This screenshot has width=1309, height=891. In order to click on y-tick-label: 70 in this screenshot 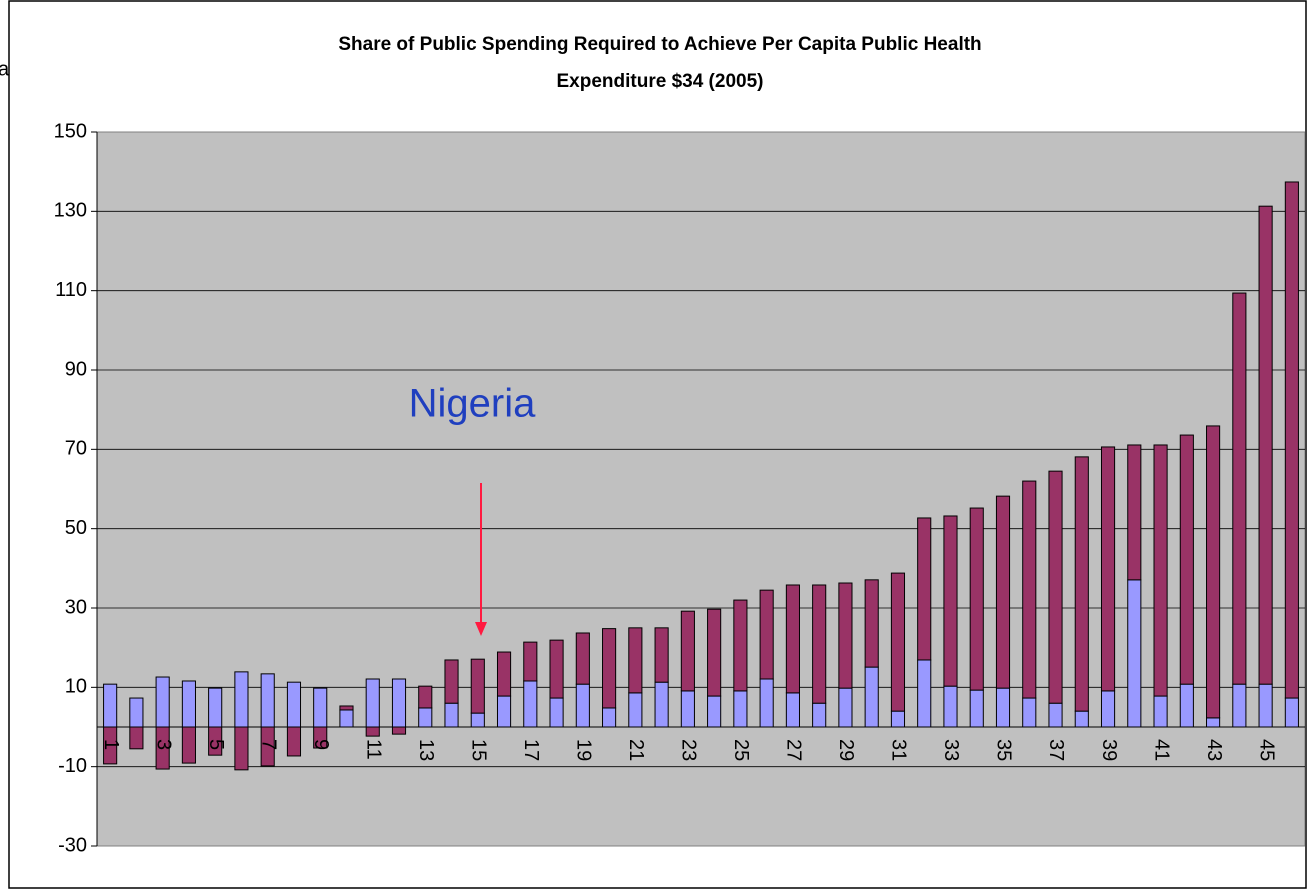, I will do `click(76, 449)`.